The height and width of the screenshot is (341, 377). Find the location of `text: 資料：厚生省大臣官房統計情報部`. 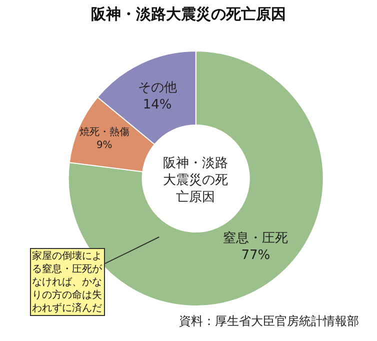

text: 資料：厚生省大臣官房統計情報部 is located at coordinates (269, 321).